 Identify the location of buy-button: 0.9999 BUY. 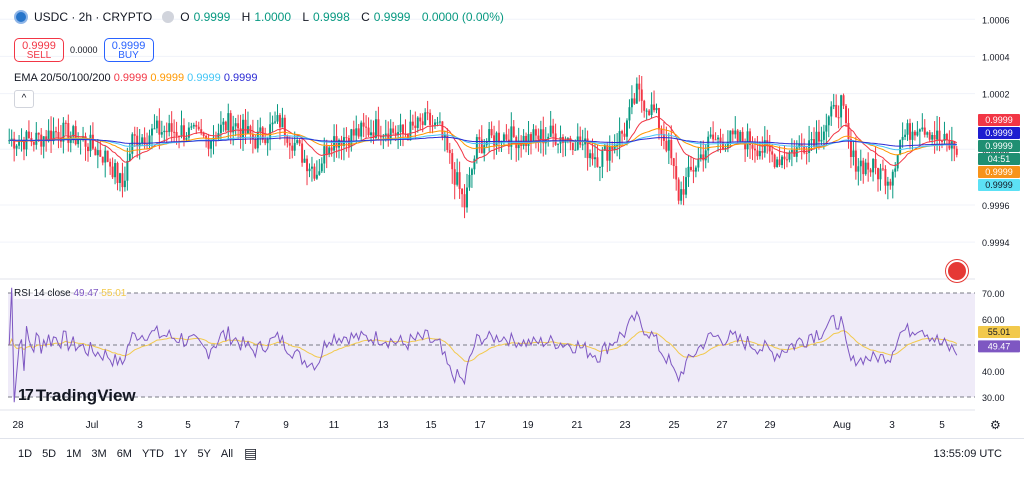
(128, 50).